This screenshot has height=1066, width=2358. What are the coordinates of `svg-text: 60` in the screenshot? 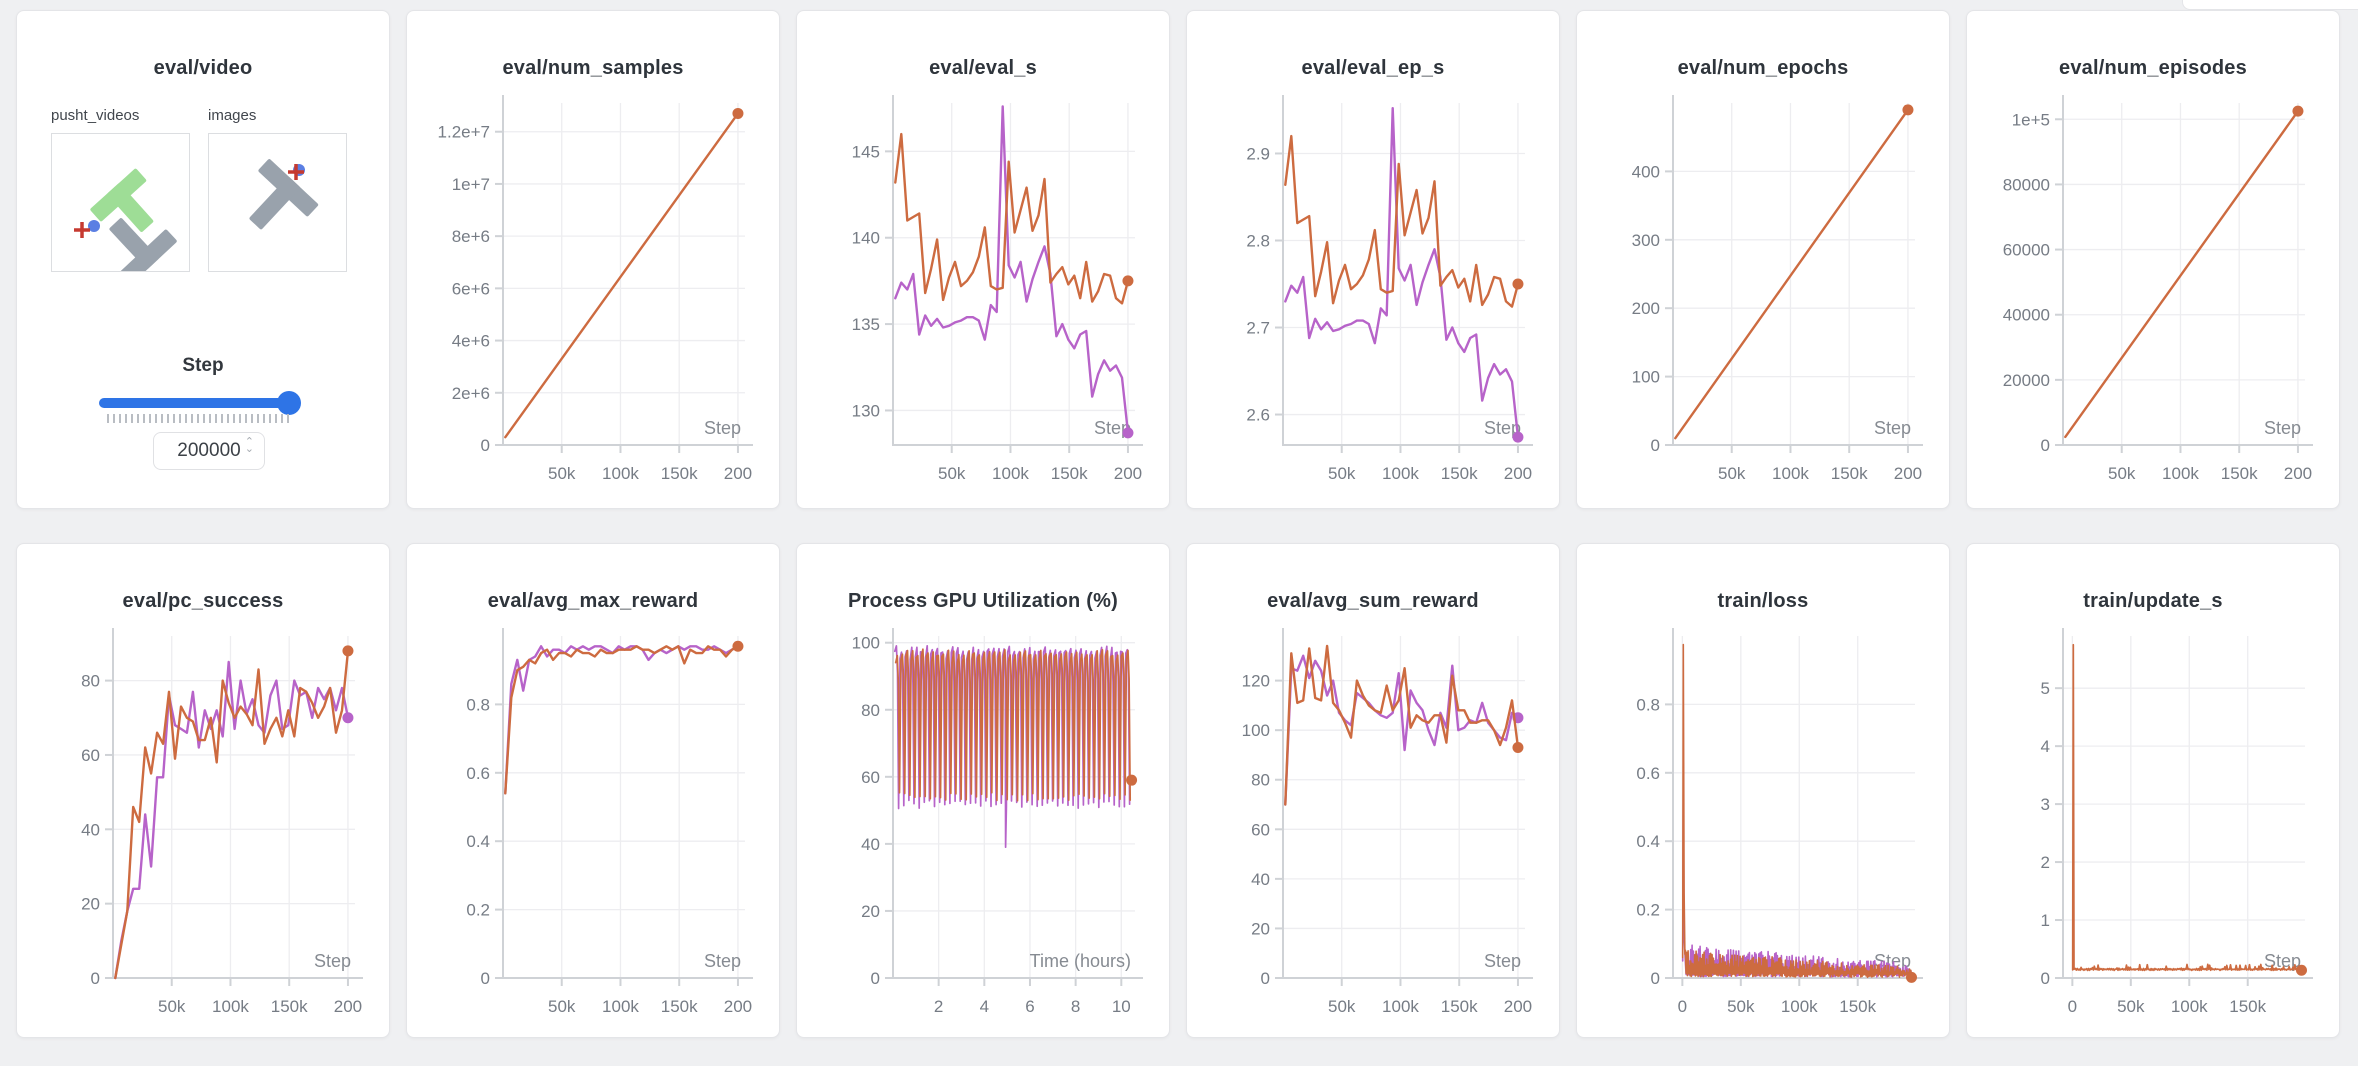 It's located at (870, 777).